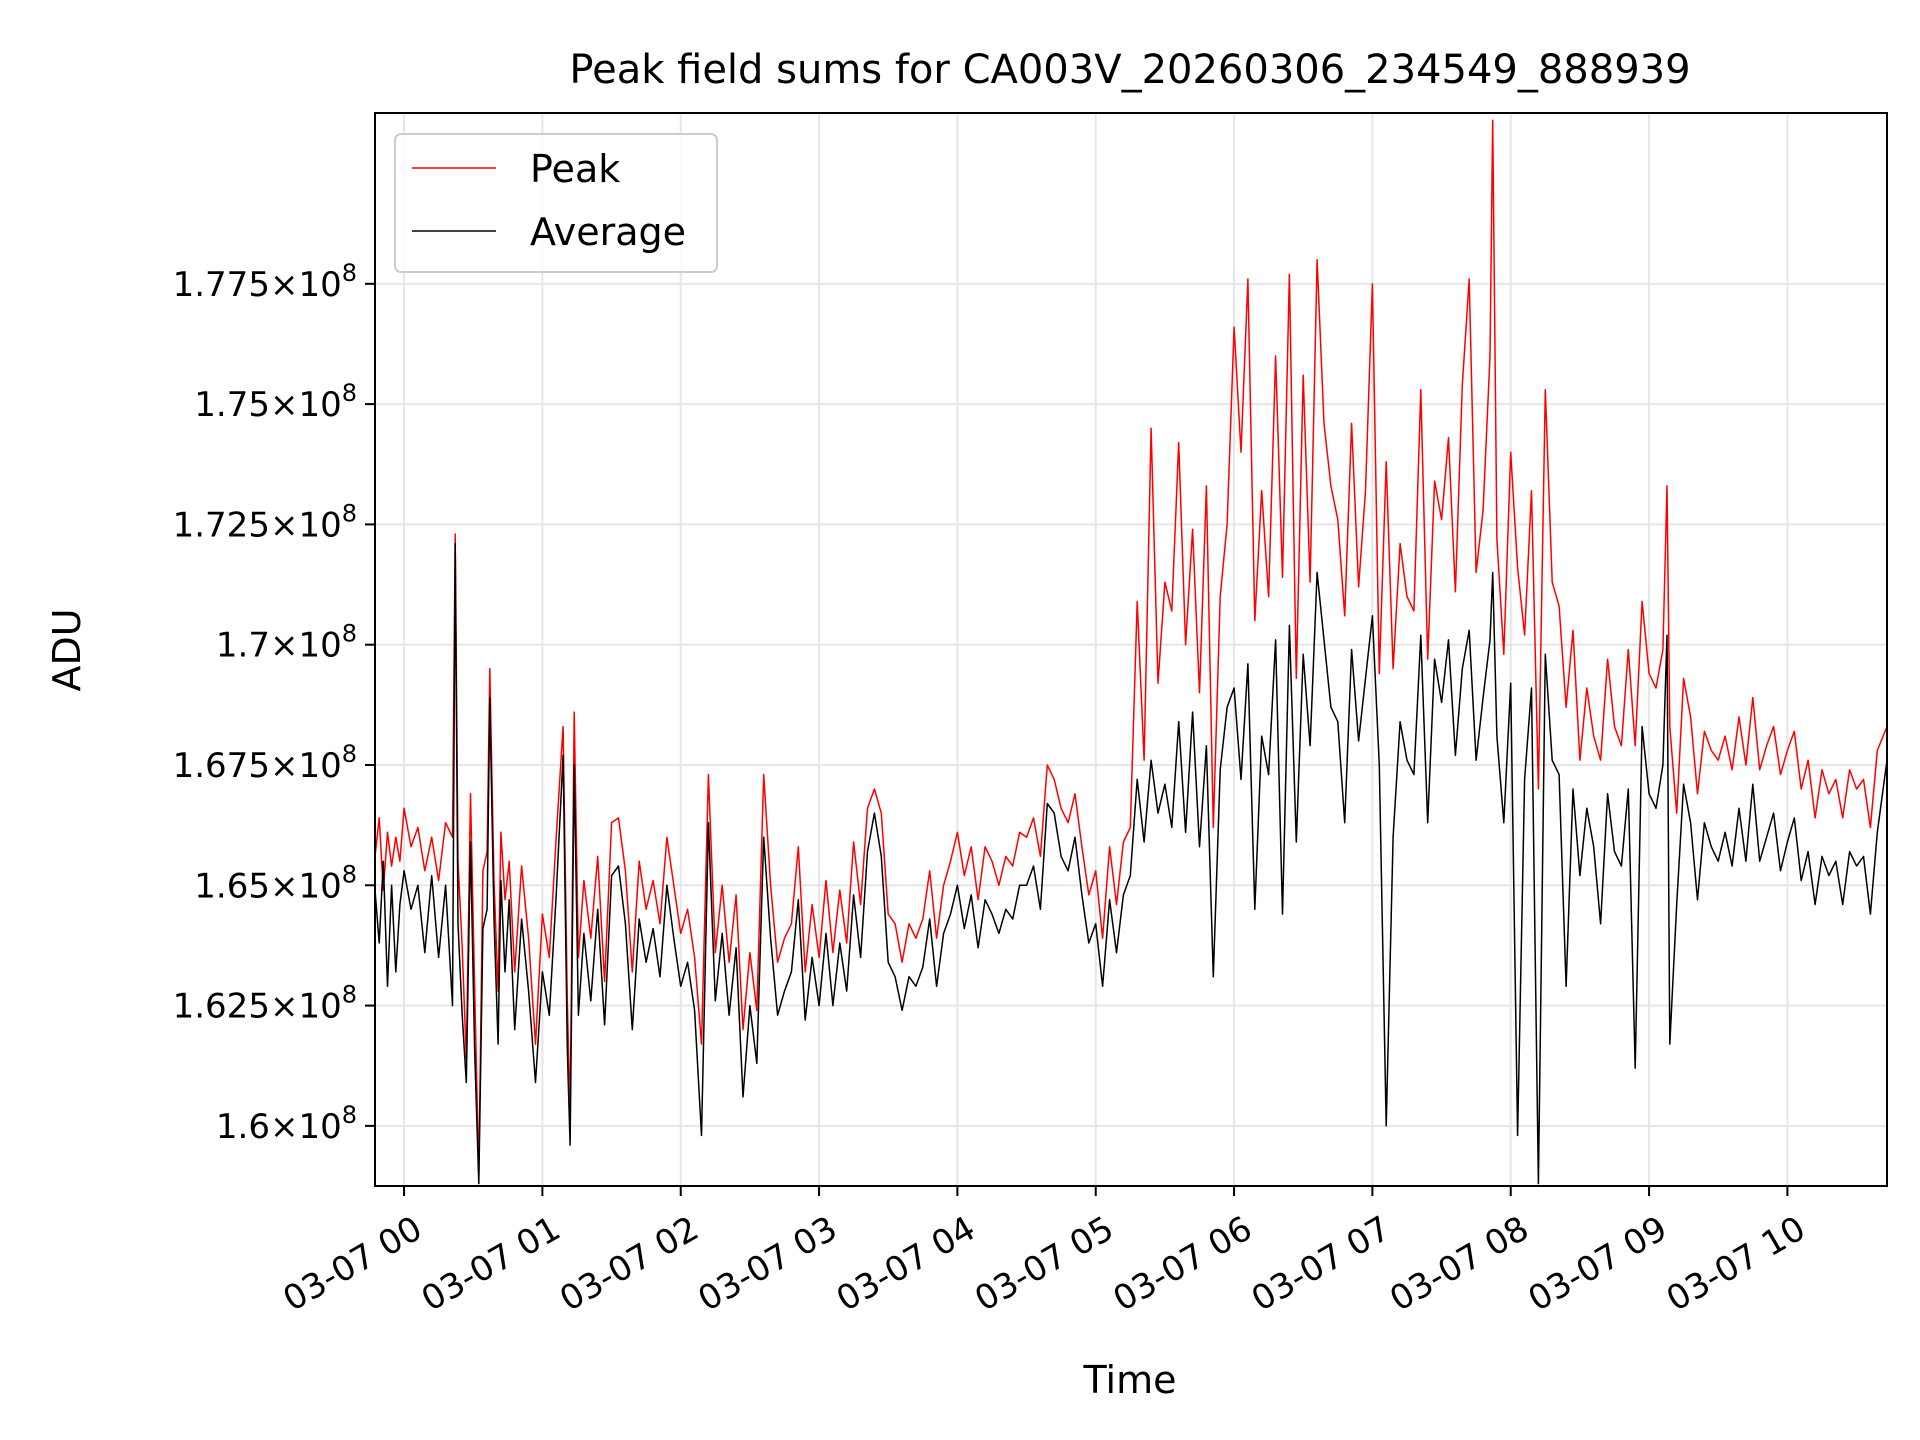  I want to click on y-tick-mantissa: 1.675, so click(221, 766).